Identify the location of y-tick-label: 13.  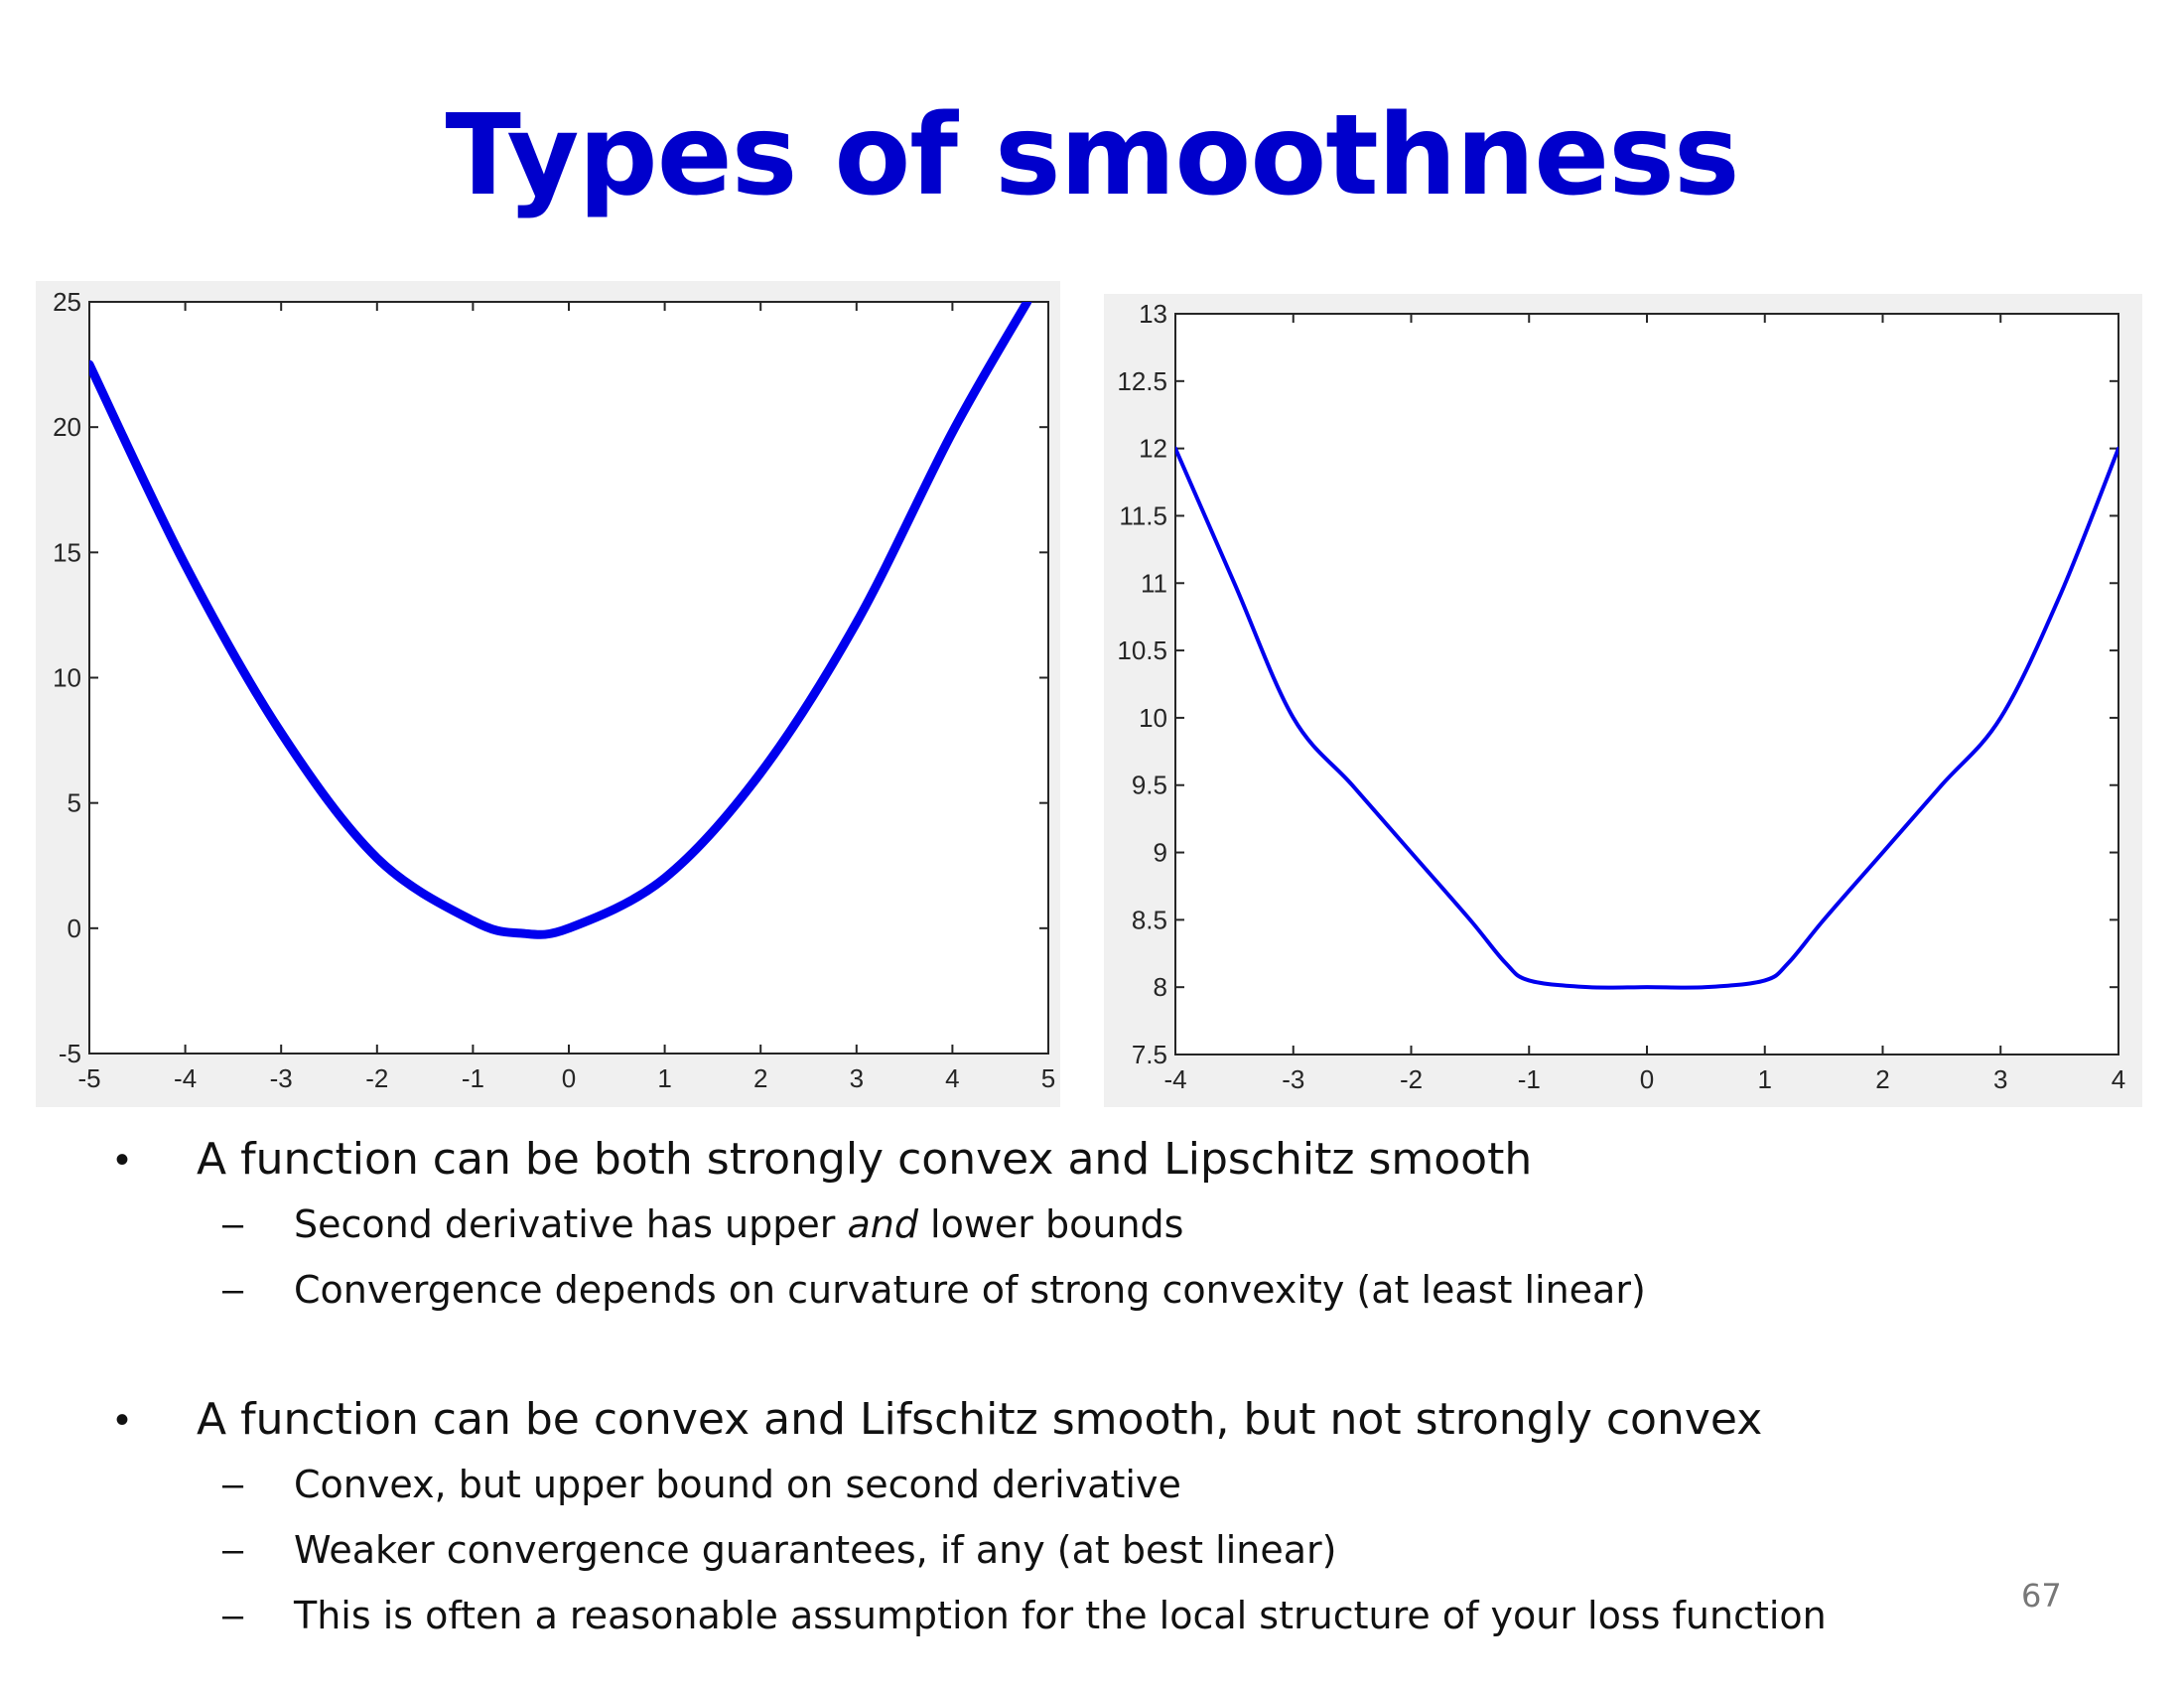
(1153, 314).